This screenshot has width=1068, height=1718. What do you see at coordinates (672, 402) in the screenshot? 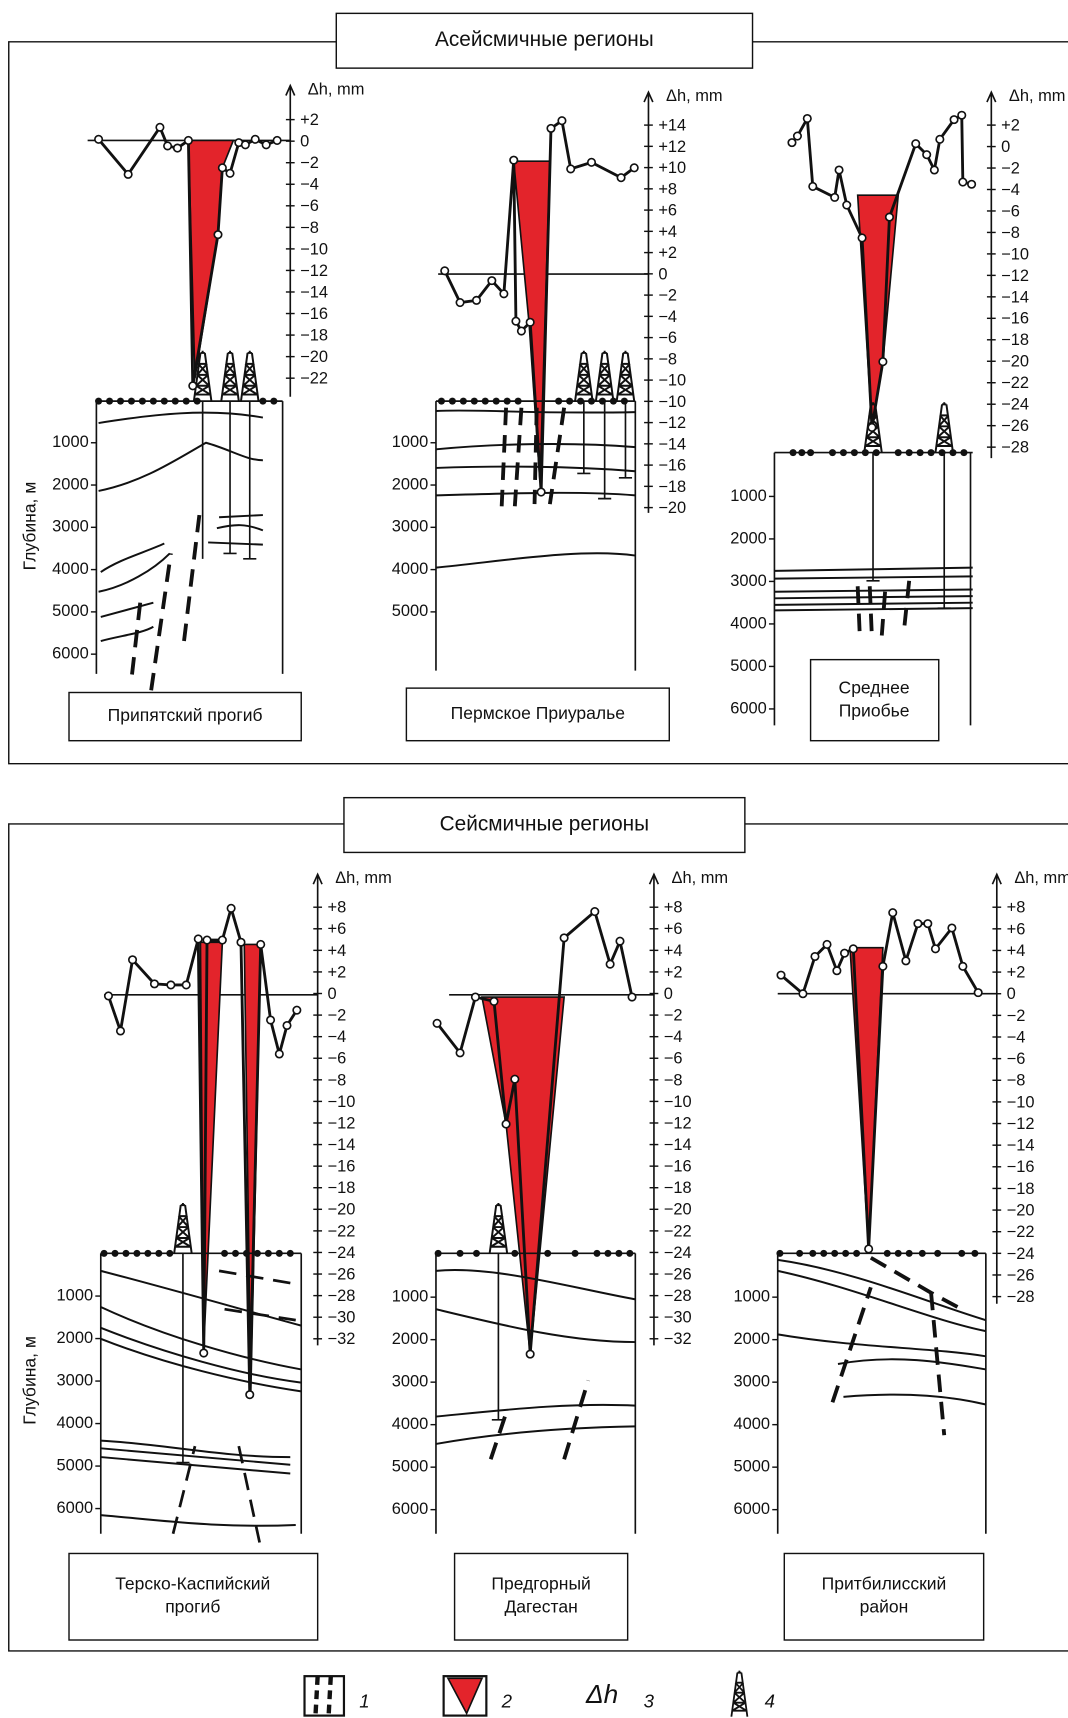
I see `dh-tick-label: −10` at bounding box center [672, 402].